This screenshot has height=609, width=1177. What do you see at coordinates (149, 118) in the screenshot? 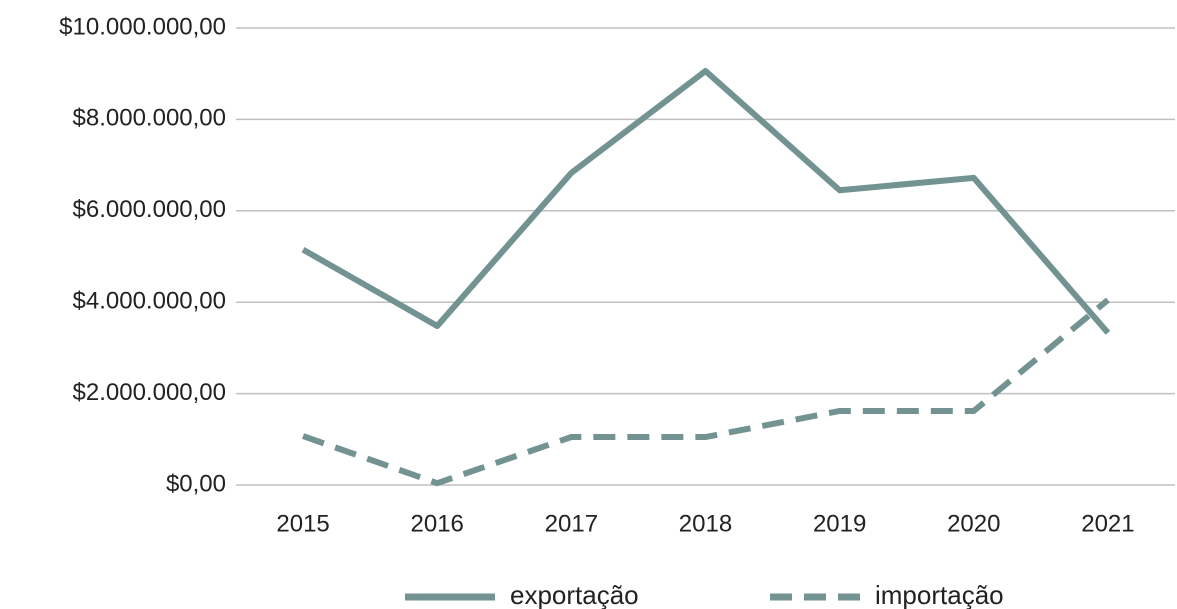
I see `y-tick-label: $8.000.000,00` at bounding box center [149, 118].